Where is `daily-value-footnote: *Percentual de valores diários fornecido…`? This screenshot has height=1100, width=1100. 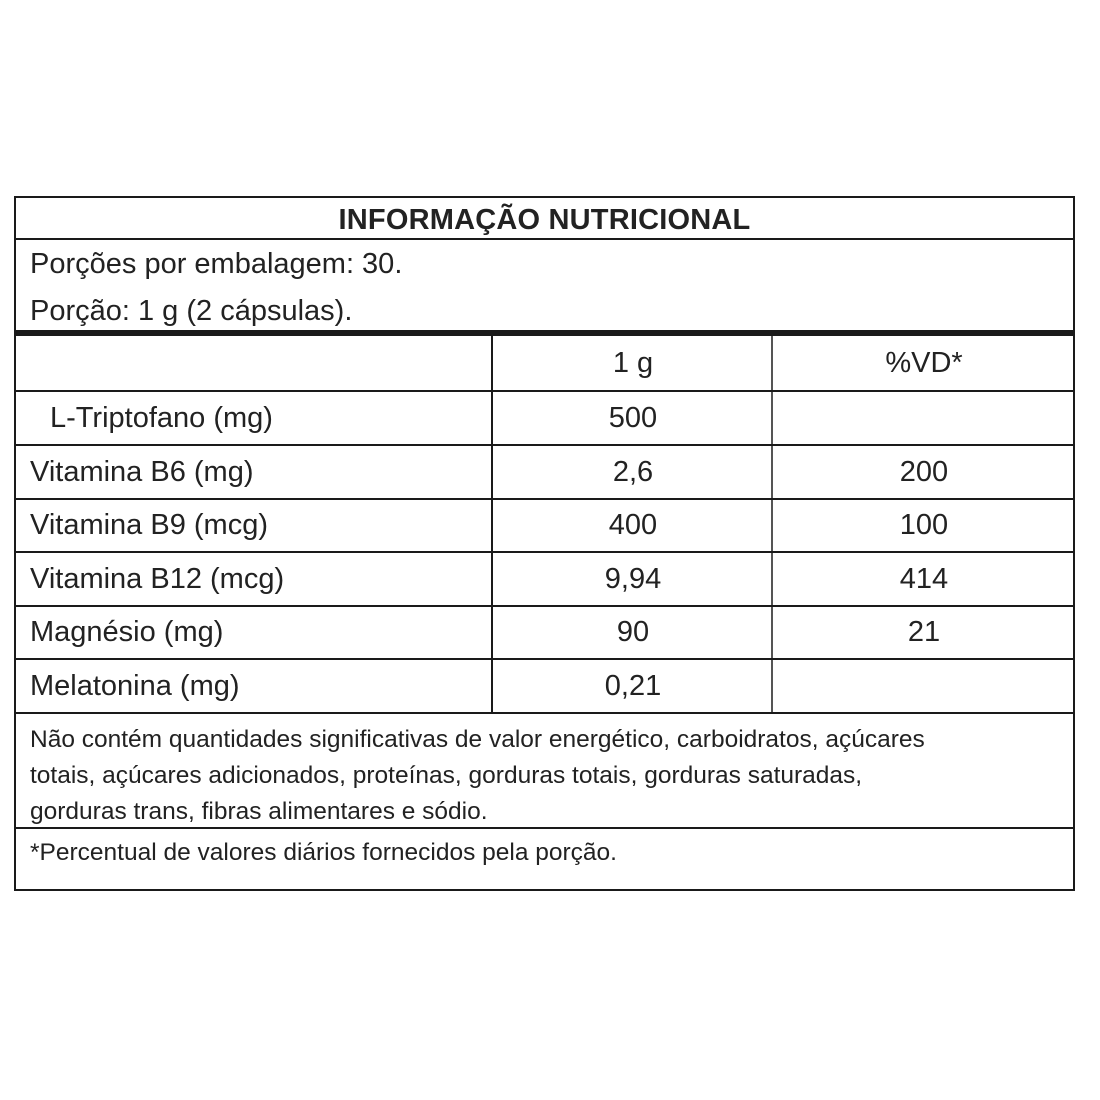
daily-value-footnote: *Percentual de valores diários fornecido… is located at coordinates (323, 852).